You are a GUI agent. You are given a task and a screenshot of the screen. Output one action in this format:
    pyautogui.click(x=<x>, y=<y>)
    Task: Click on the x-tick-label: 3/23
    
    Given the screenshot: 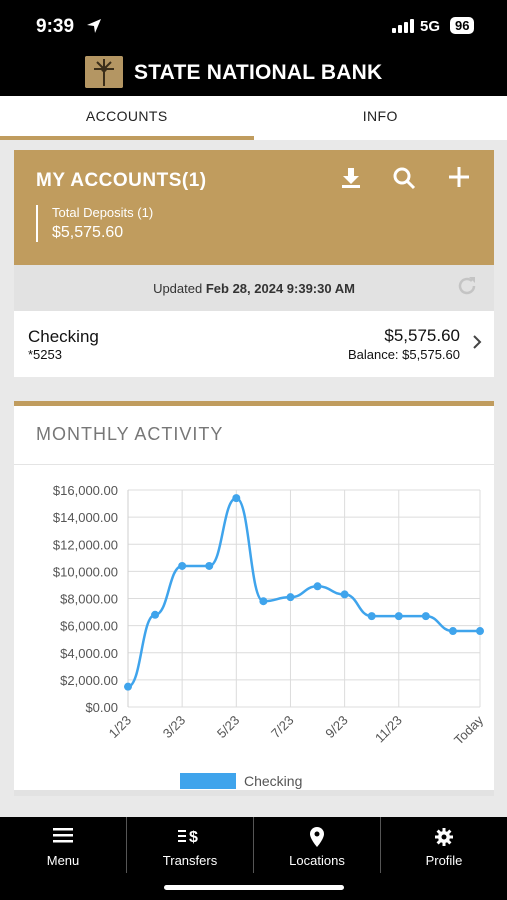 What is the action you would take?
    pyautogui.click(x=174, y=727)
    